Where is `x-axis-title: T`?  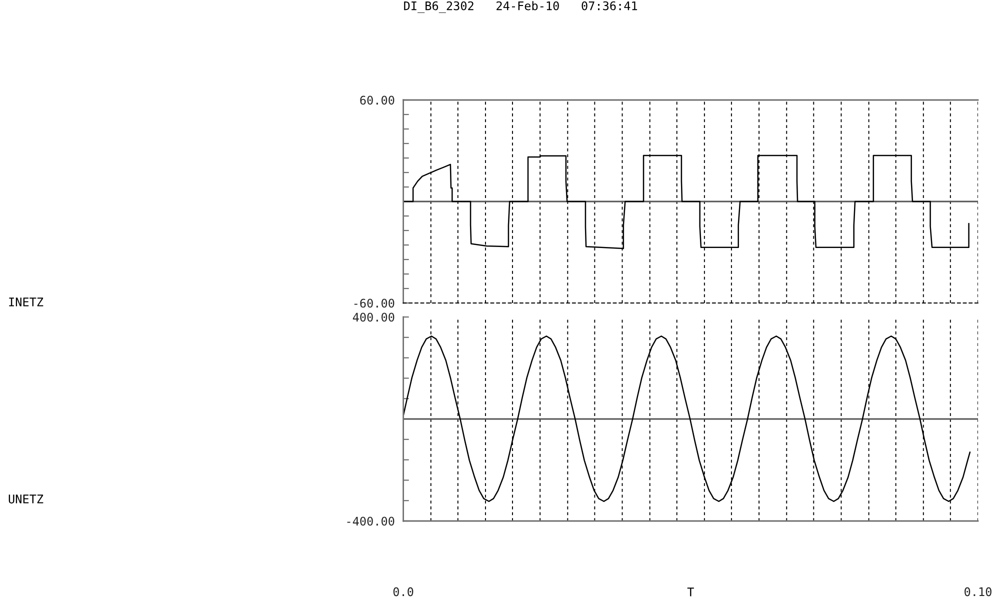 x-axis-title: T is located at coordinates (690, 592).